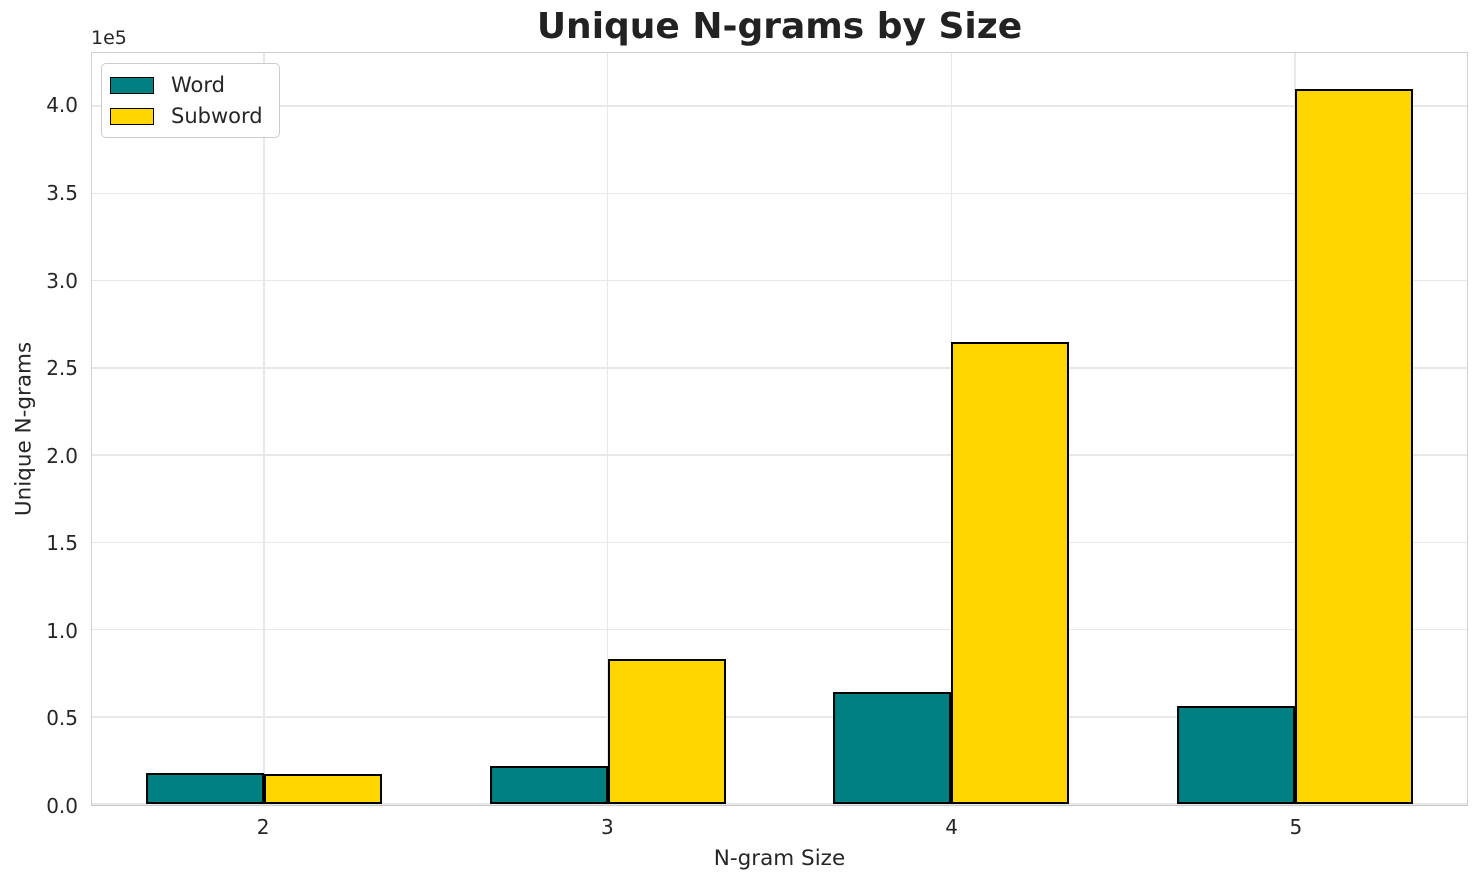  I want to click on legend-label: Subword, so click(217, 116).